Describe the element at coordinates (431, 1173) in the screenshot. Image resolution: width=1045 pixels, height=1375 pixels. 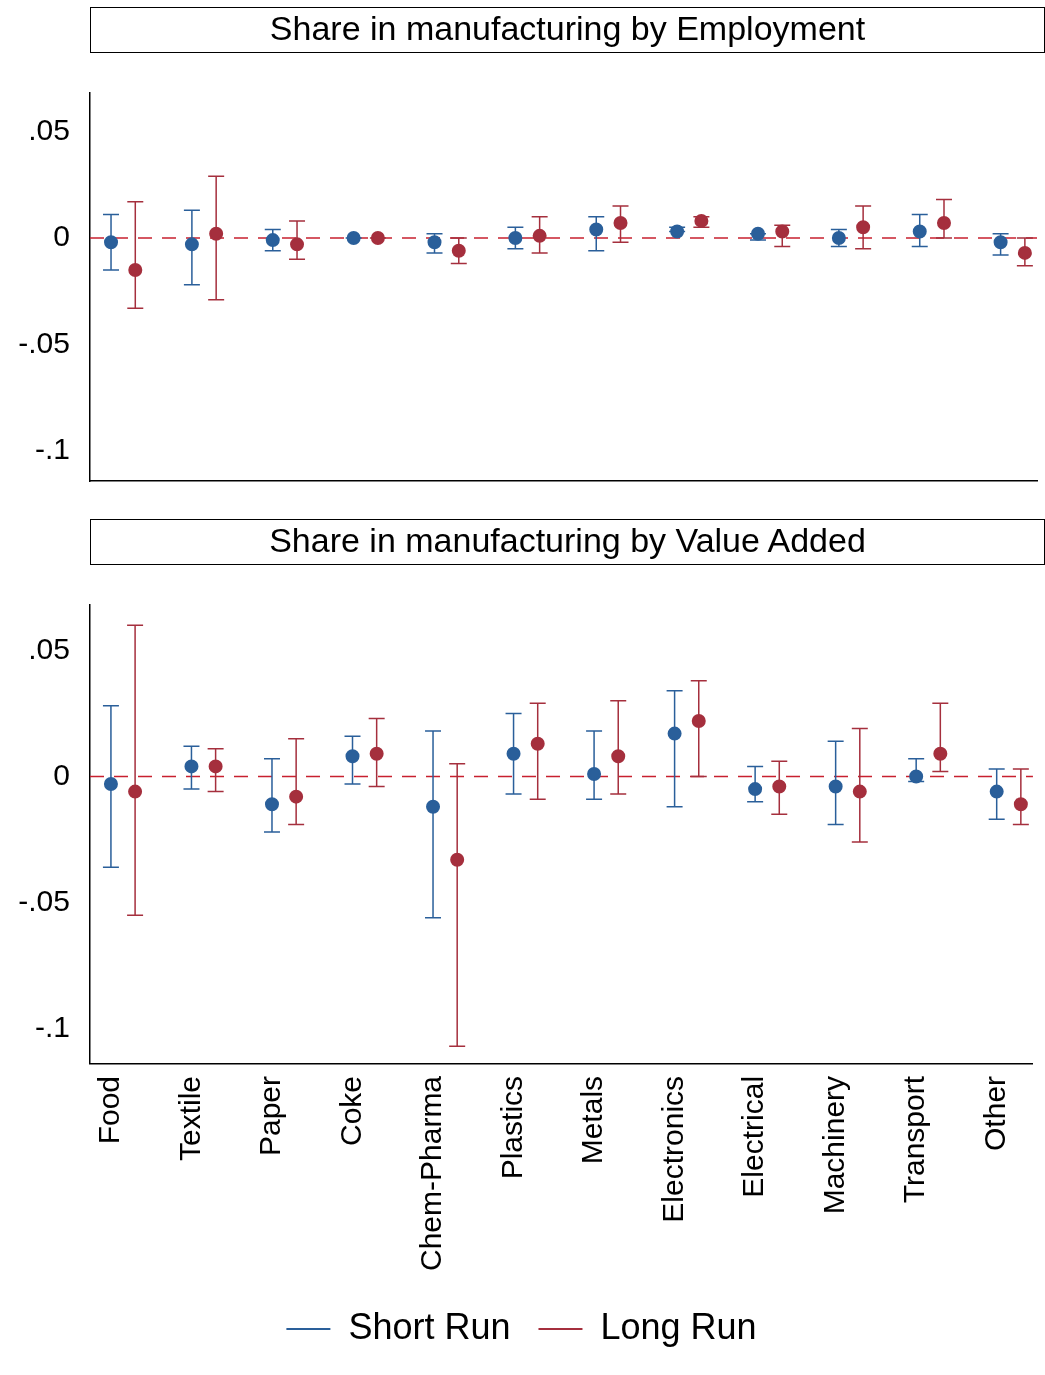
I see `x-tick-label: Chem-Pharma` at that location.